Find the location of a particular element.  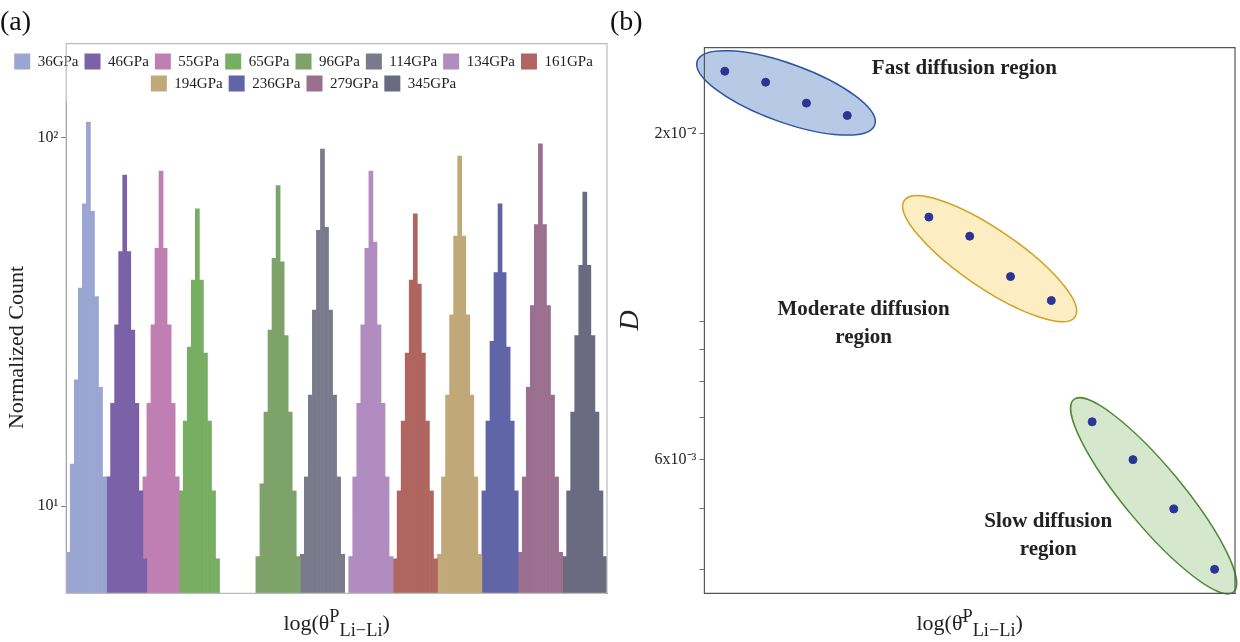

legend-label: 236GPa is located at coordinates (276, 82).